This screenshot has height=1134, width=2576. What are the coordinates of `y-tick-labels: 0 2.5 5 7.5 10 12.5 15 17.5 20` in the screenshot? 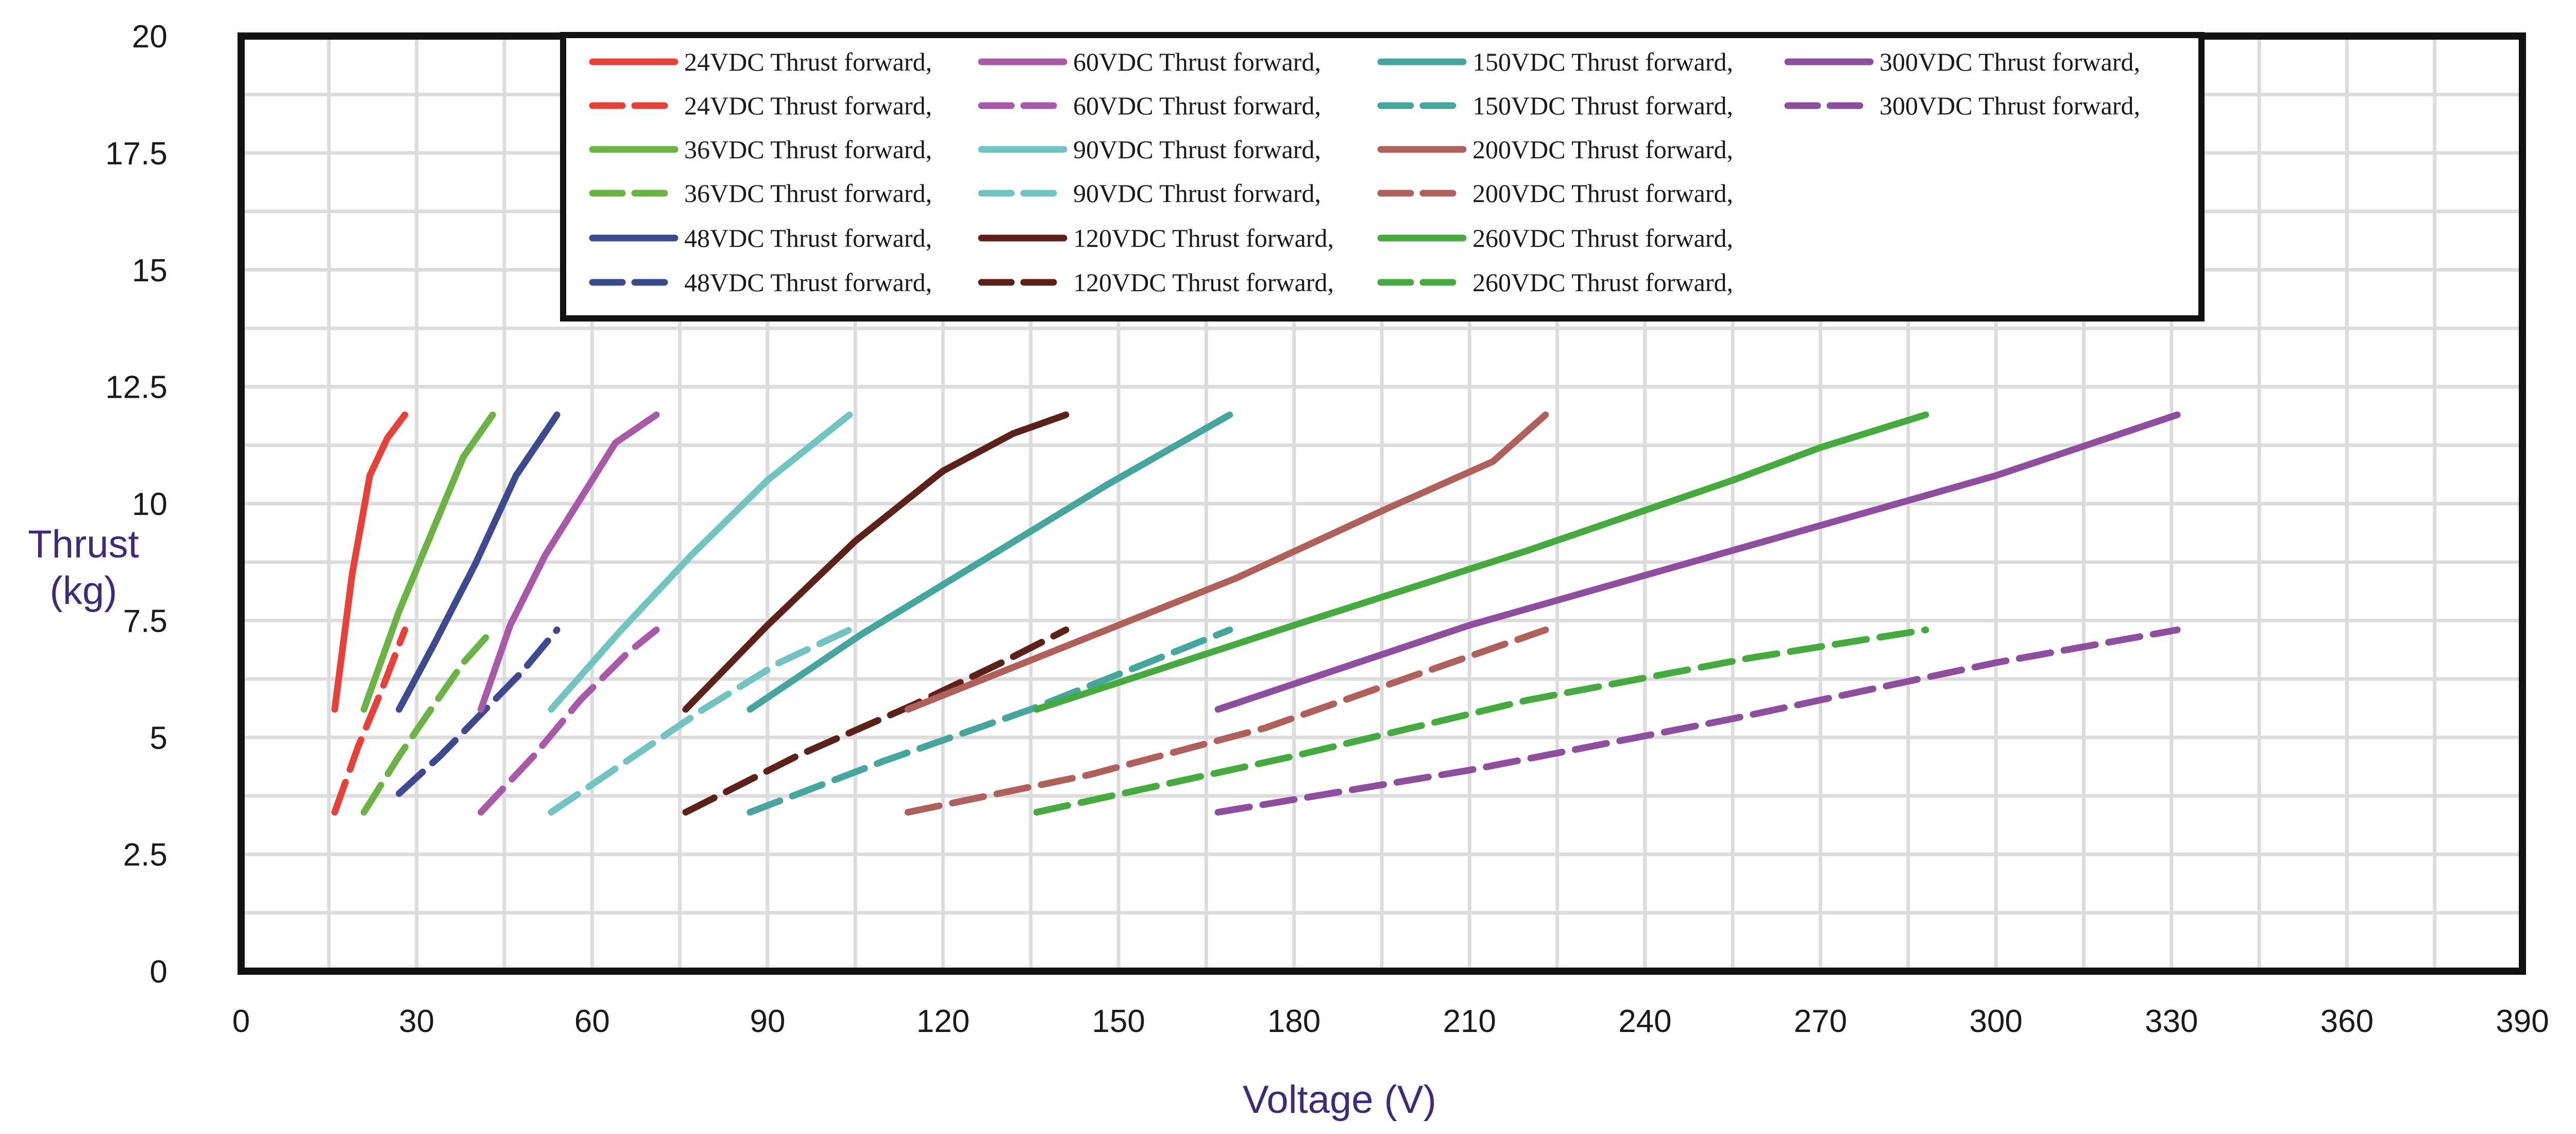 It's located at (136, 505).